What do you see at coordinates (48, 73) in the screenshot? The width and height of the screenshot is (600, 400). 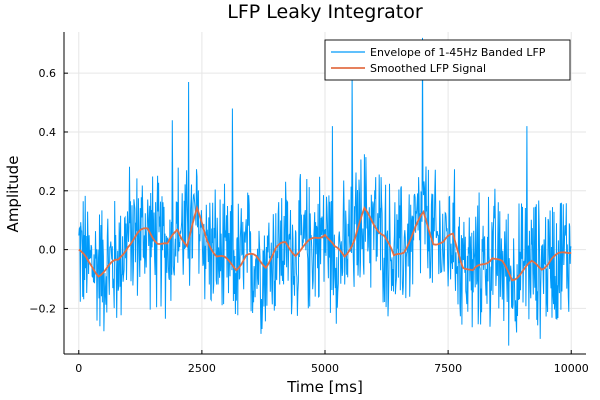 I see `y-tick-label: 0.6` at bounding box center [48, 73].